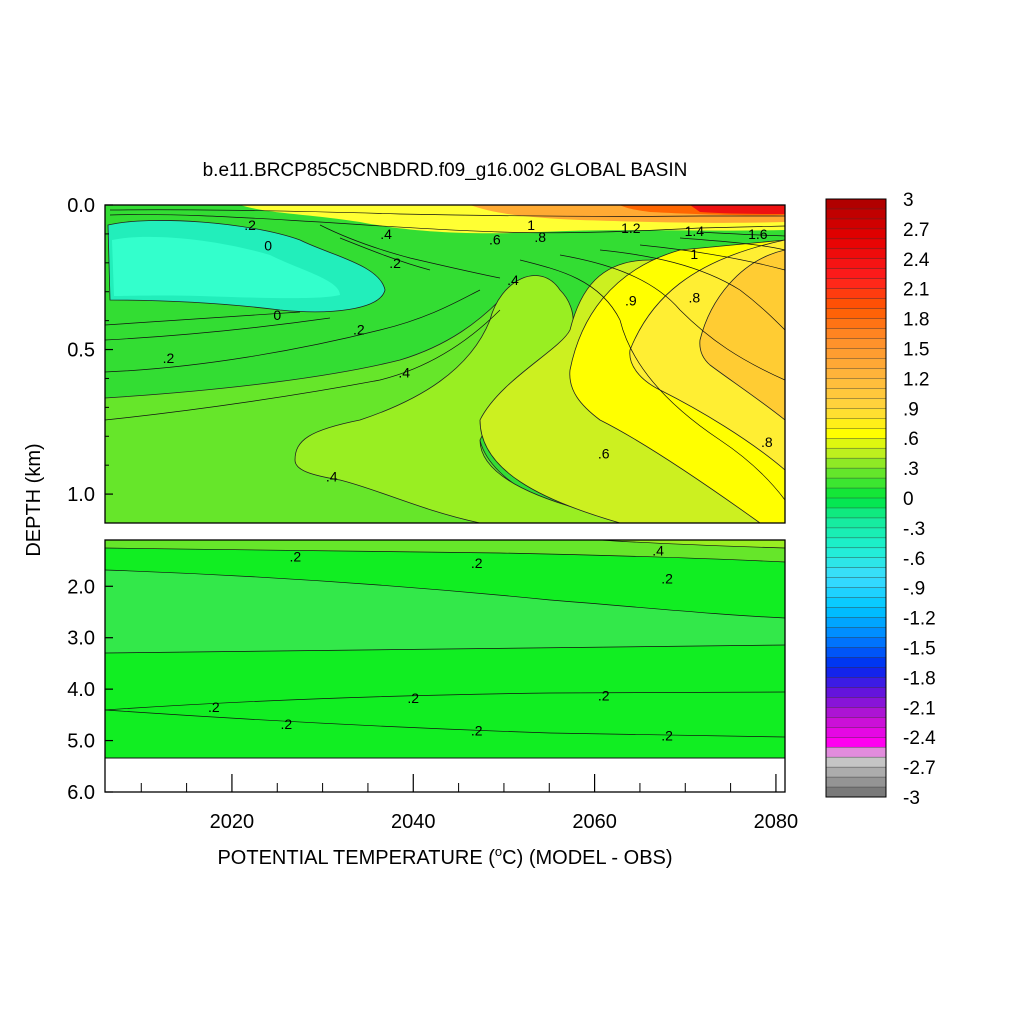  What do you see at coordinates (81, 206) in the screenshot?
I see `upper-y-tick-label: 0.0` at bounding box center [81, 206].